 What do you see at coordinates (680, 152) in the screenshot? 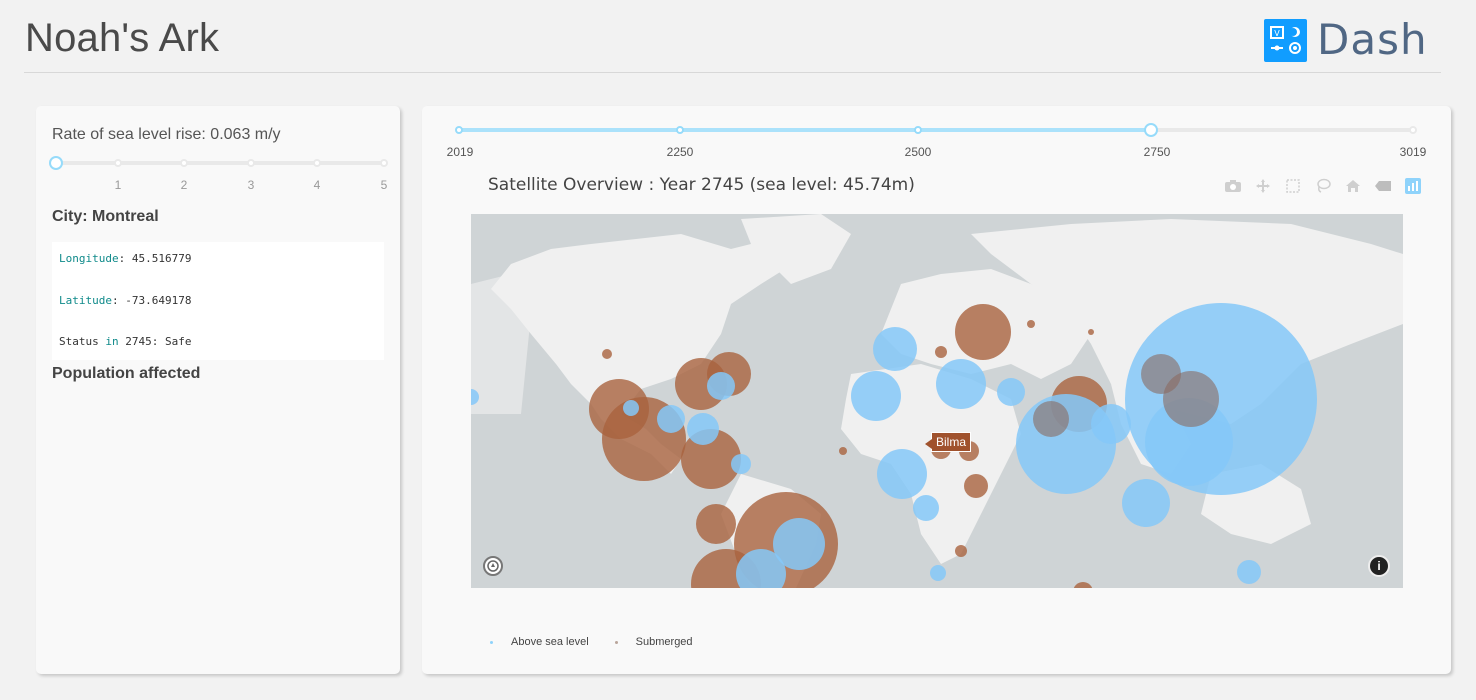
I see `year-slider-mark: 2250` at bounding box center [680, 152].